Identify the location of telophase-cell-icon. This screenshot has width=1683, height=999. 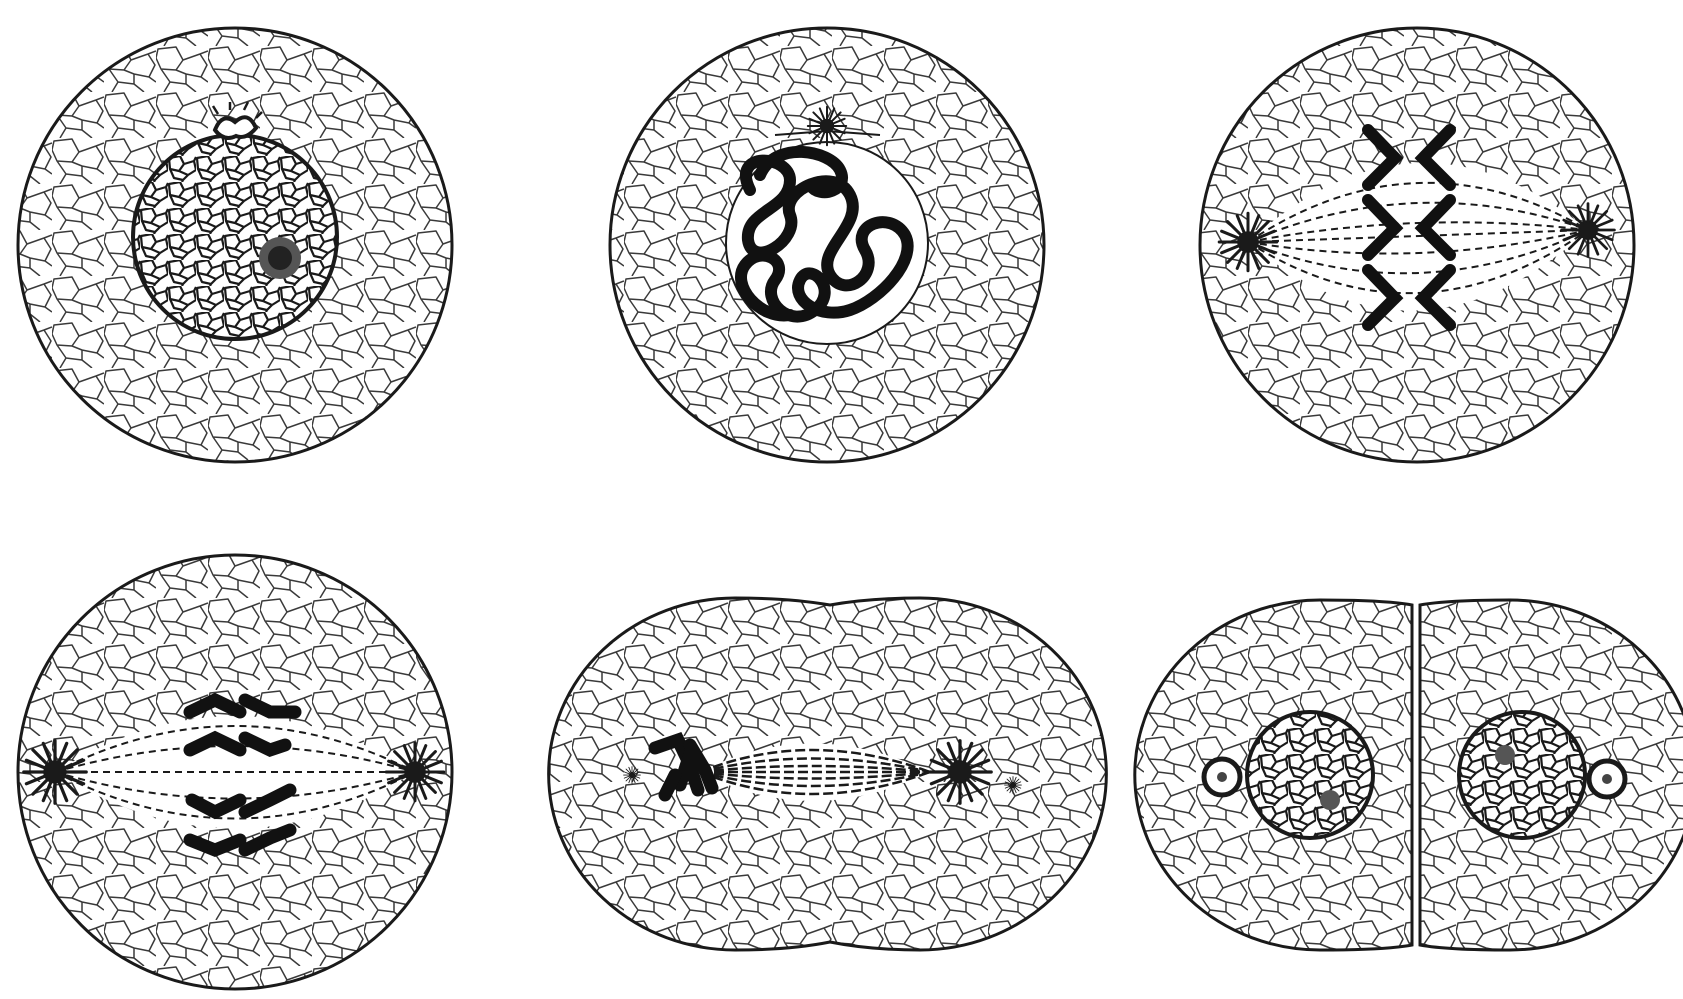
(827, 774).